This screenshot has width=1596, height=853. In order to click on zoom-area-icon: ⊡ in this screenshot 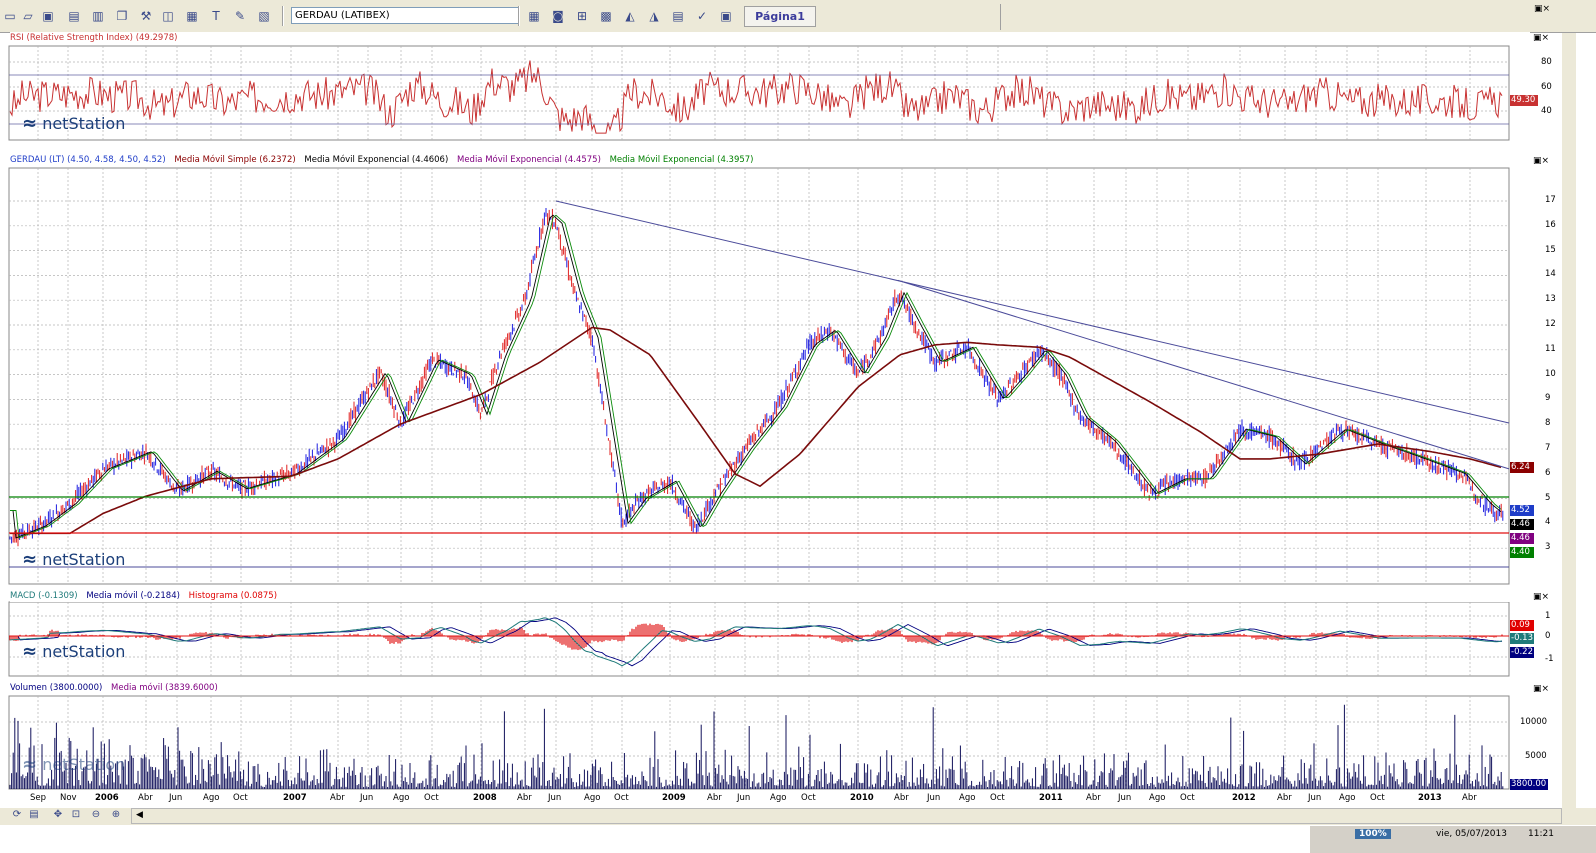, I will do `click(76, 814)`.